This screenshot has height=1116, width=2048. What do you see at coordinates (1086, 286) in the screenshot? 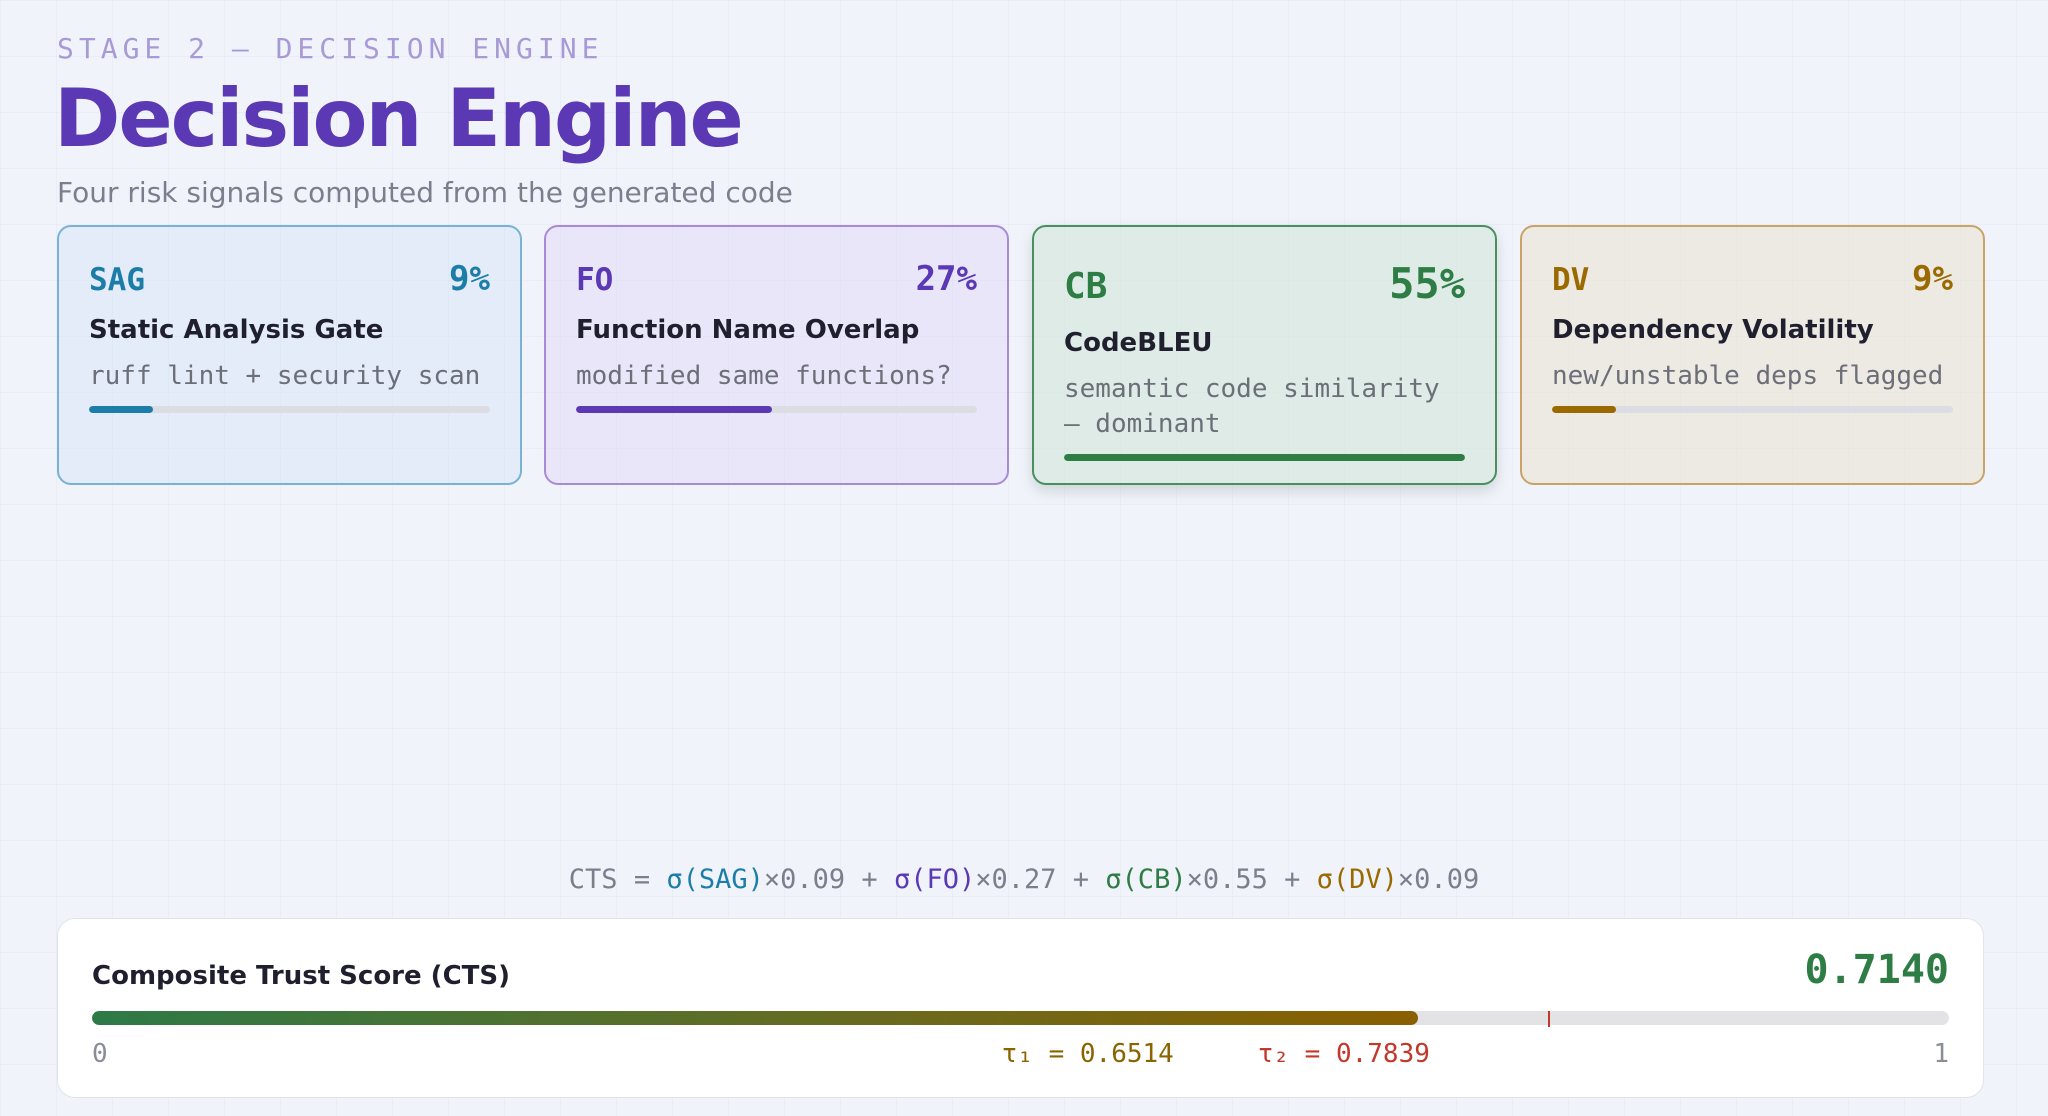
I see `signal-abbr: CB` at bounding box center [1086, 286].